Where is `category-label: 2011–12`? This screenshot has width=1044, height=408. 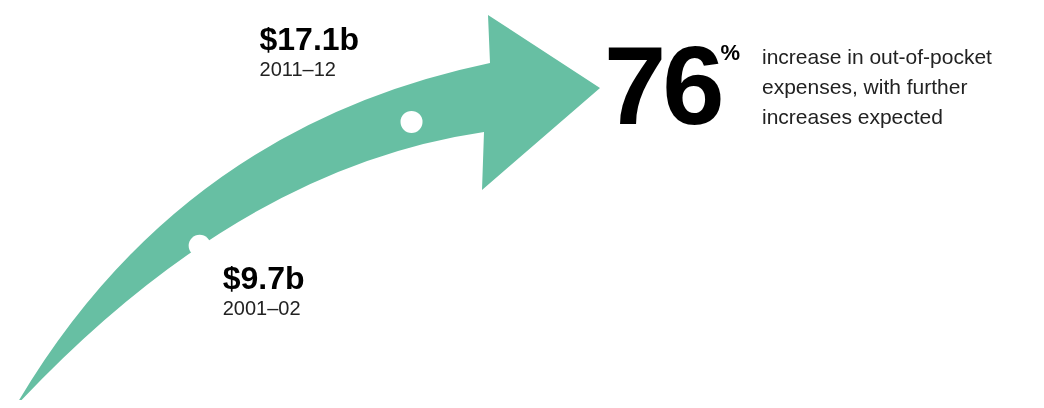
category-label: 2011–12 is located at coordinates (298, 68).